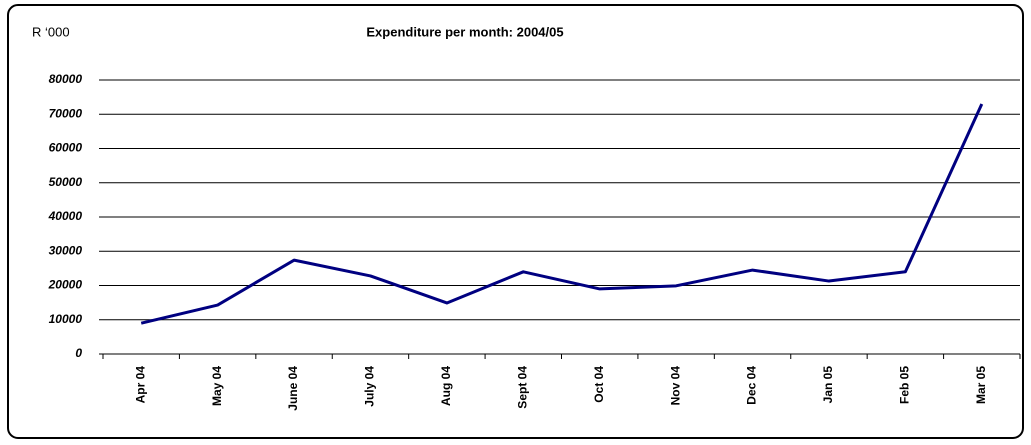 The height and width of the screenshot is (445, 1031). Describe the element at coordinates (65, 216) in the screenshot. I see `y-tick-label: 40000` at that location.